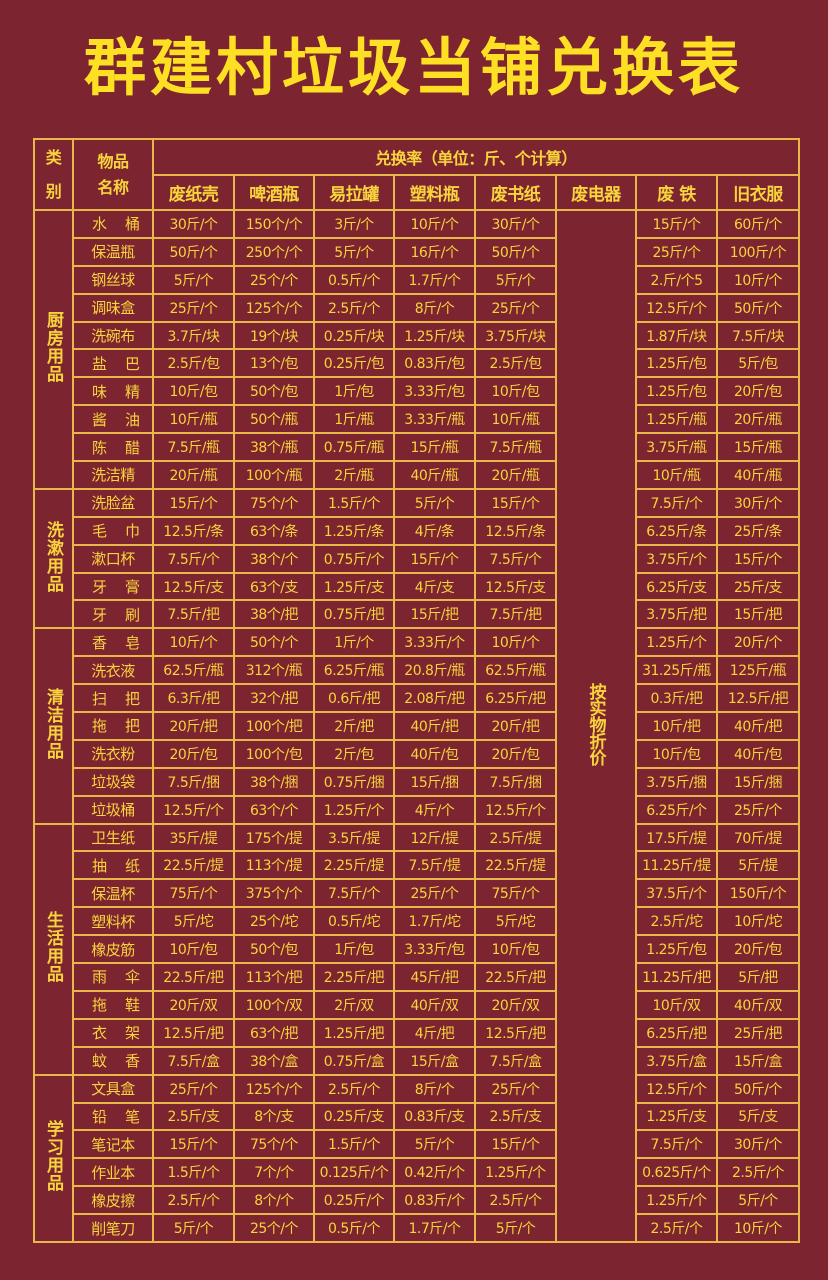 This screenshot has height=1280, width=828. Describe the element at coordinates (274, 1228) in the screenshot. I see `rate-cell: 25个/个` at that location.